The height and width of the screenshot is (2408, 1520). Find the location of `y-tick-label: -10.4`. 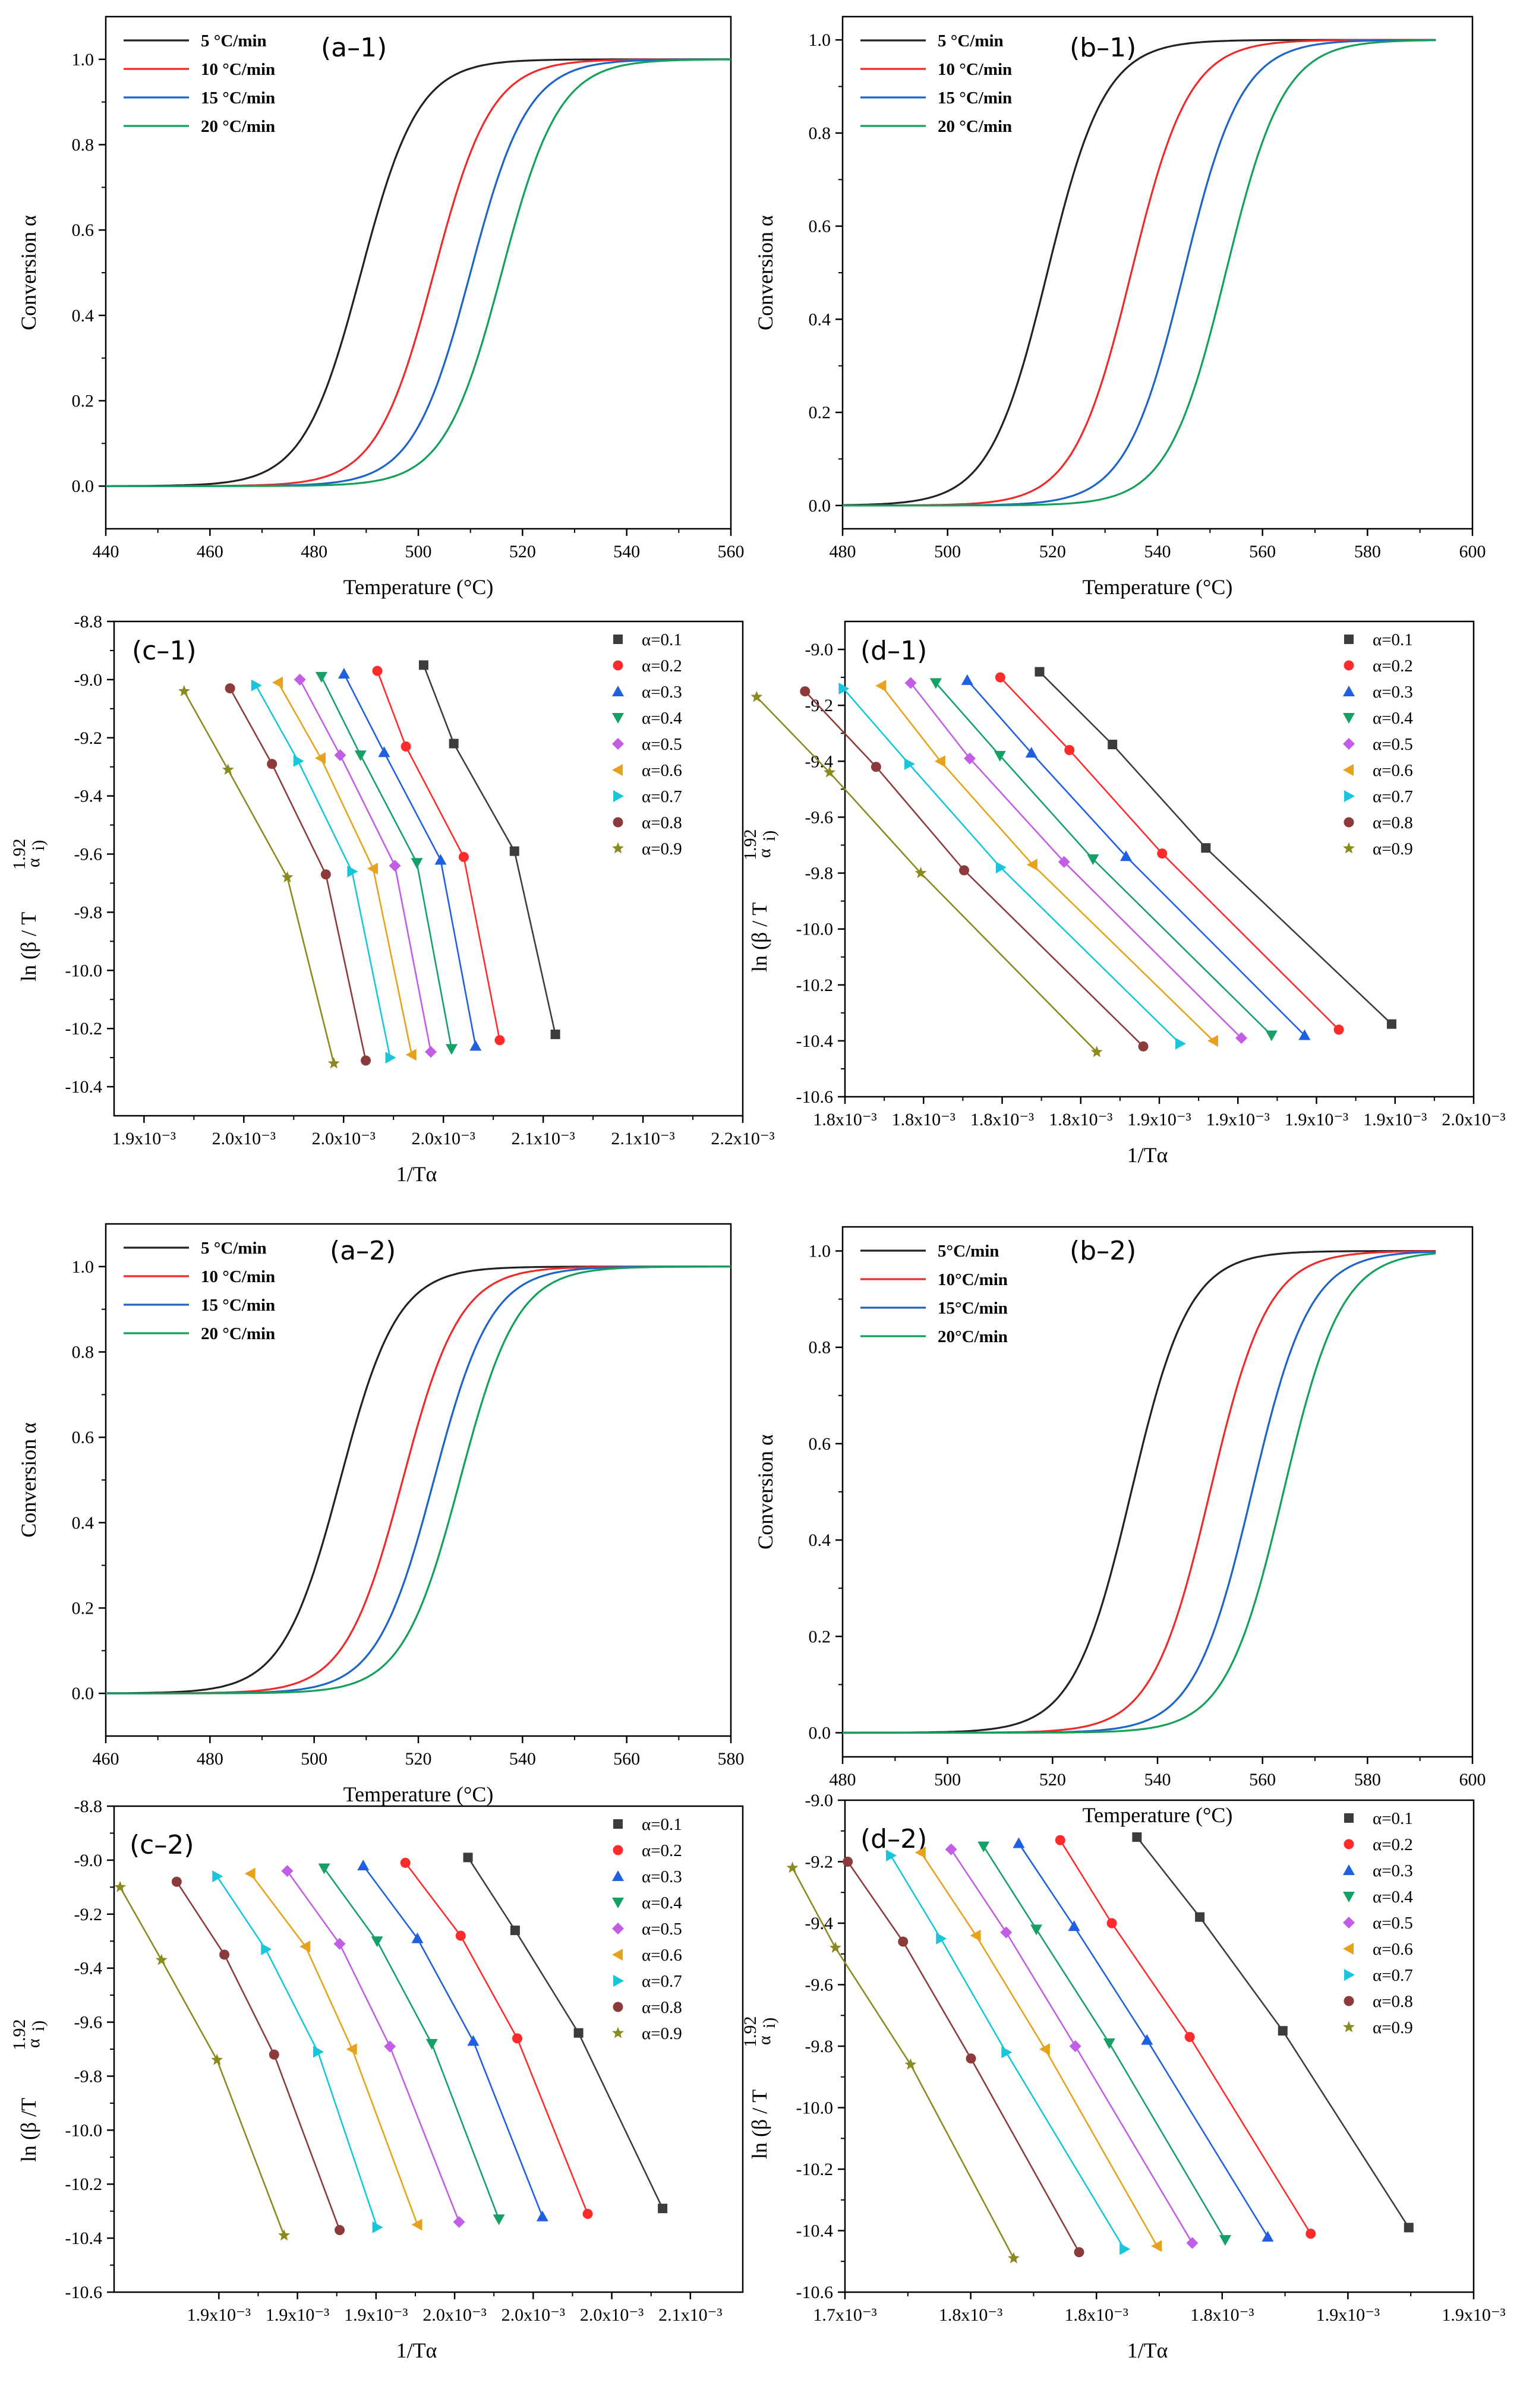

y-tick-label: -10.4 is located at coordinates (815, 1041).